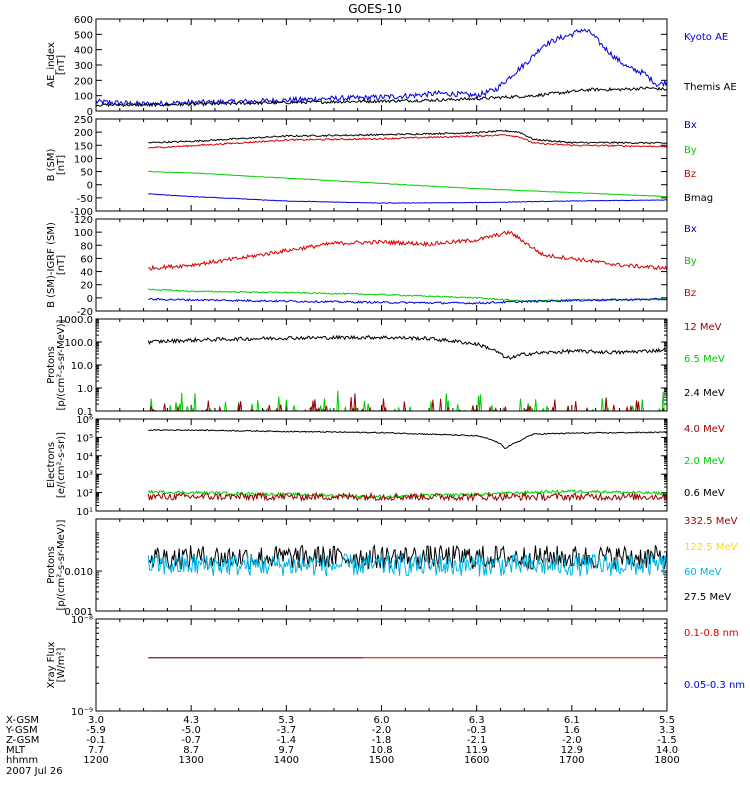 This screenshot has width=750, height=800. I want to click on xaxis-value: -0.7, so click(191, 740).